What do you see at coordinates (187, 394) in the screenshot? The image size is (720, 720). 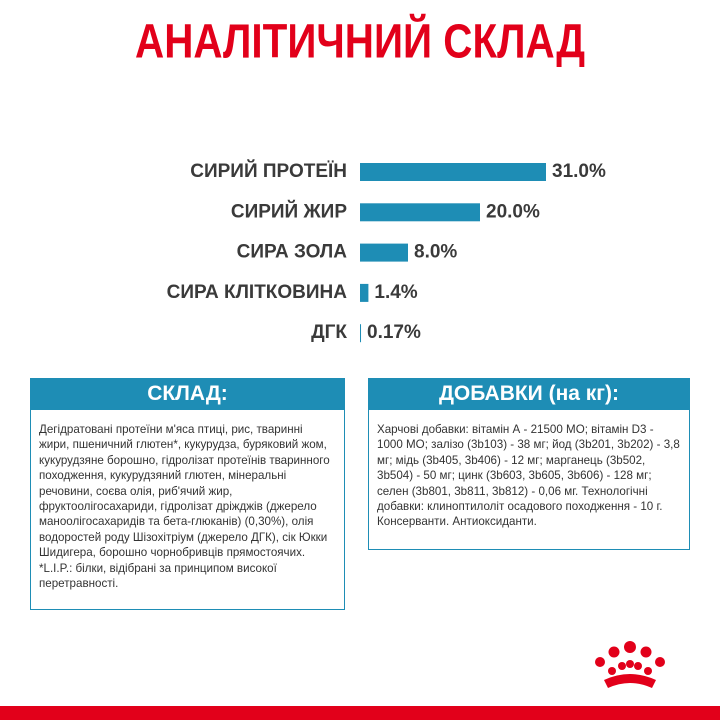 I see `section-title: СКЛАД:` at bounding box center [187, 394].